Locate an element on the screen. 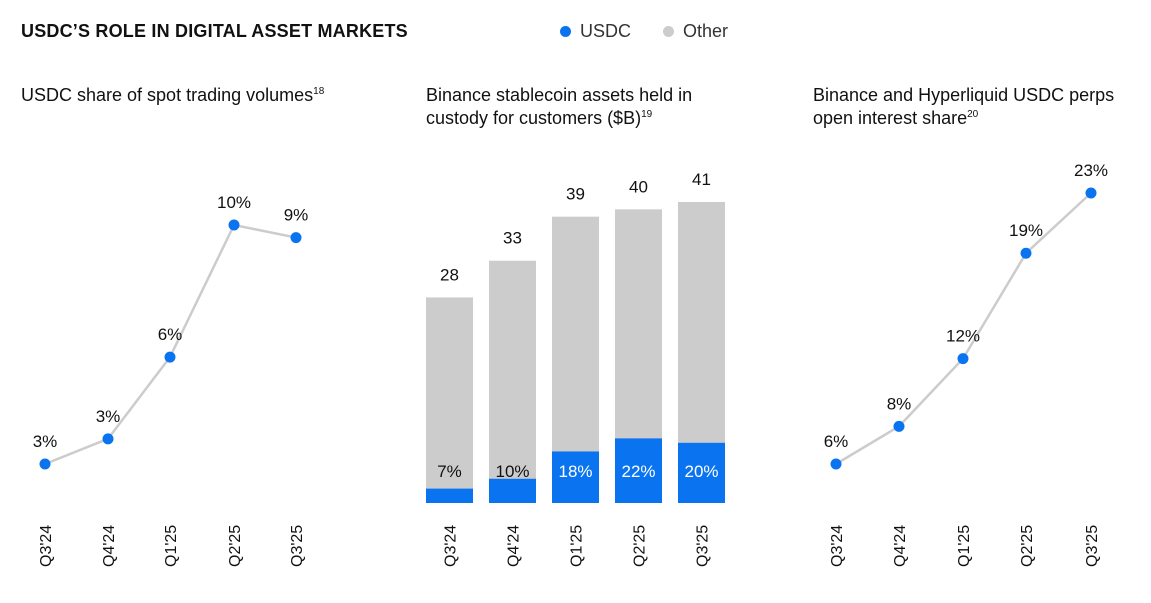 The width and height of the screenshot is (1151, 603). chart1-data-label: 10% is located at coordinates (234, 202).